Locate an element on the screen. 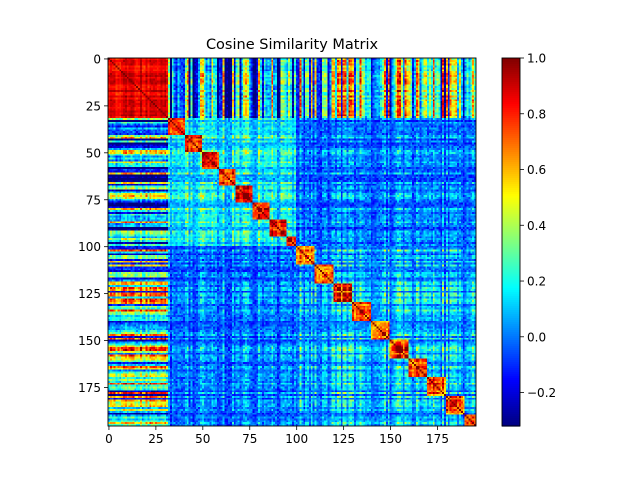 The image size is (640, 480). colorbar-tick-label: 0.6 is located at coordinates (536, 170).